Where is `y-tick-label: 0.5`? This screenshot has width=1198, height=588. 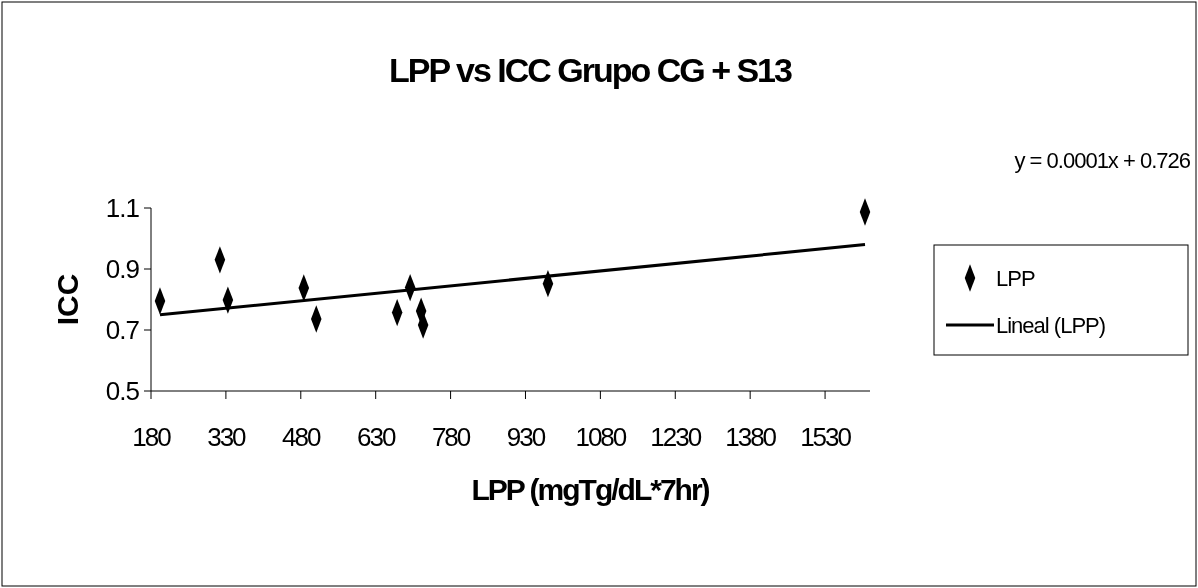
y-tick-label: 0.5 is located at coordinates (122, 391).